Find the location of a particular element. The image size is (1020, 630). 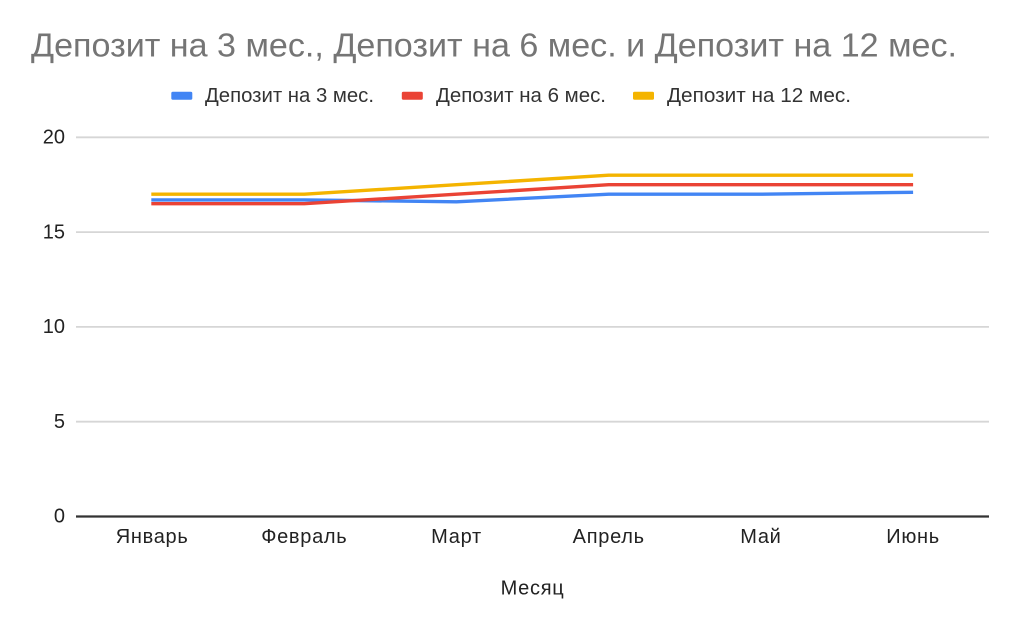

svg-text: Февраль is located at coordinates (304, 537).